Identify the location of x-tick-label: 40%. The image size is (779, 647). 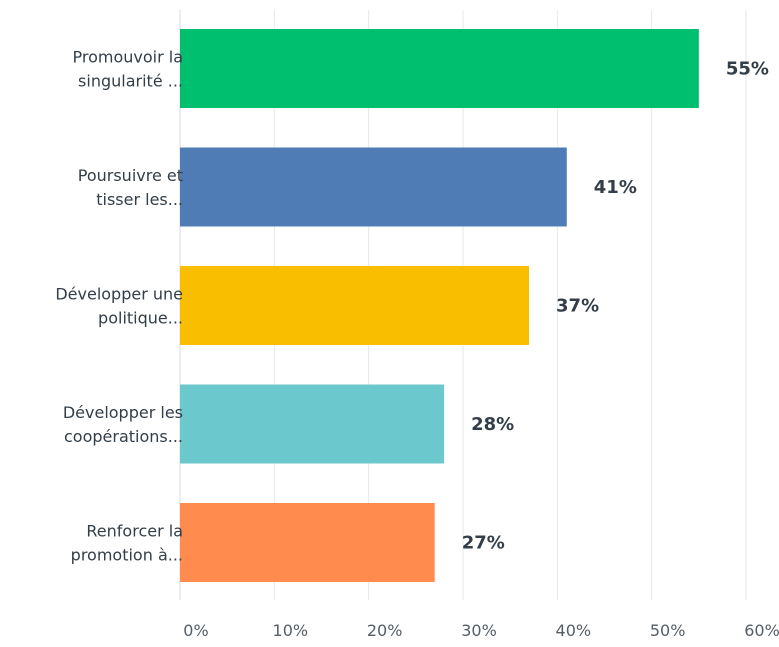
(574, 630).